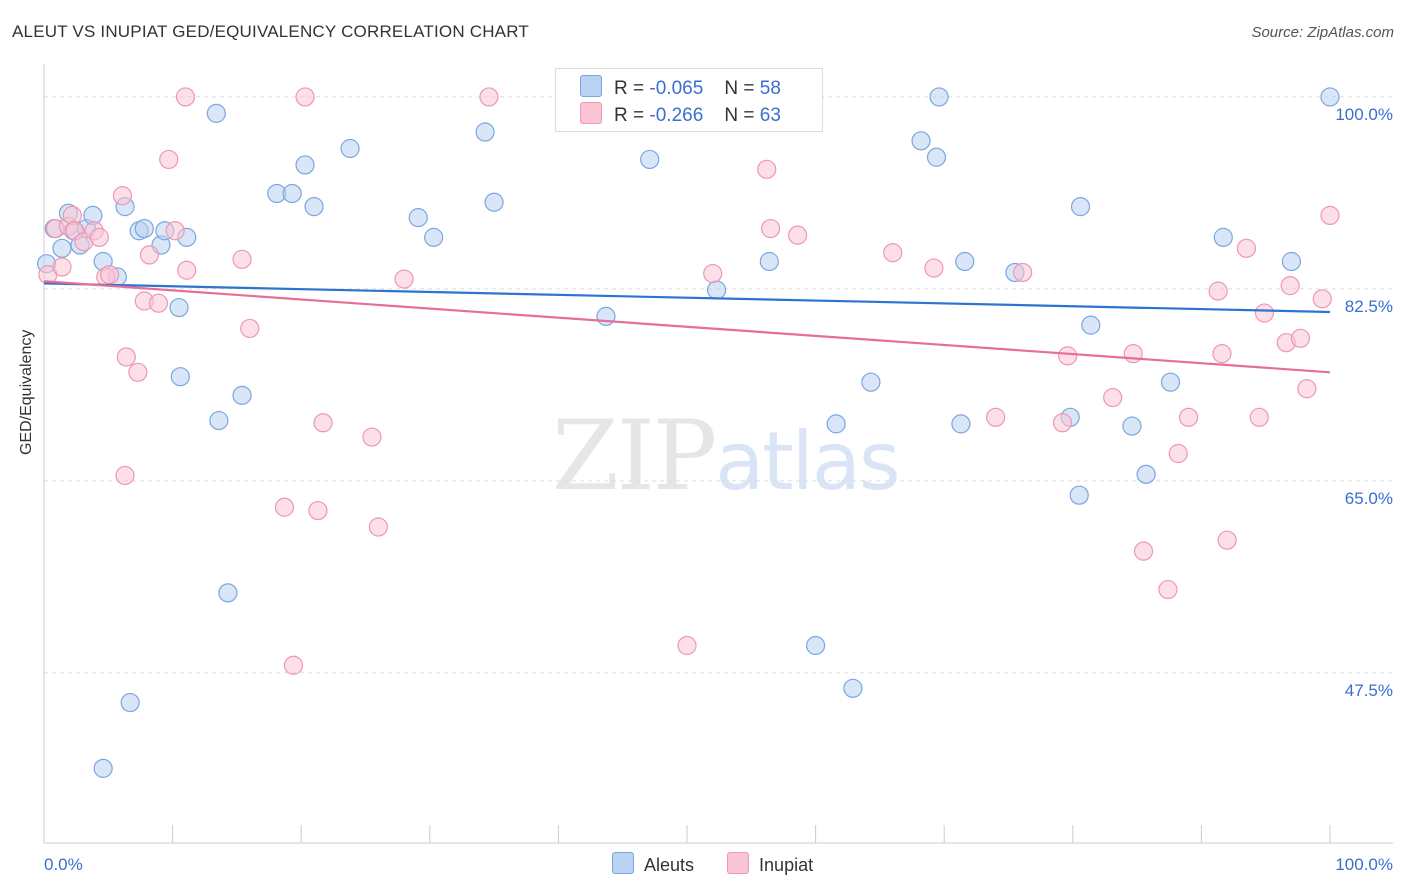 The image size is (1406, 892). What do you see at coordinates (63, 864) in the screenshot?
I see `x-tick-label-min: 0.0%` at bounding box center [63, 864].